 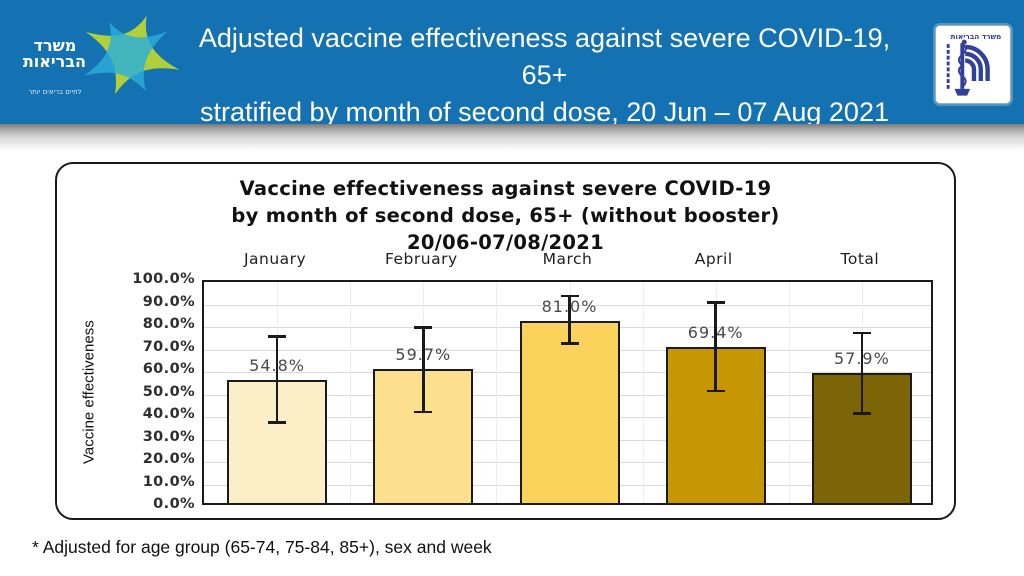 I want to click on error-cap-top-january, so click(x=277, y=336).